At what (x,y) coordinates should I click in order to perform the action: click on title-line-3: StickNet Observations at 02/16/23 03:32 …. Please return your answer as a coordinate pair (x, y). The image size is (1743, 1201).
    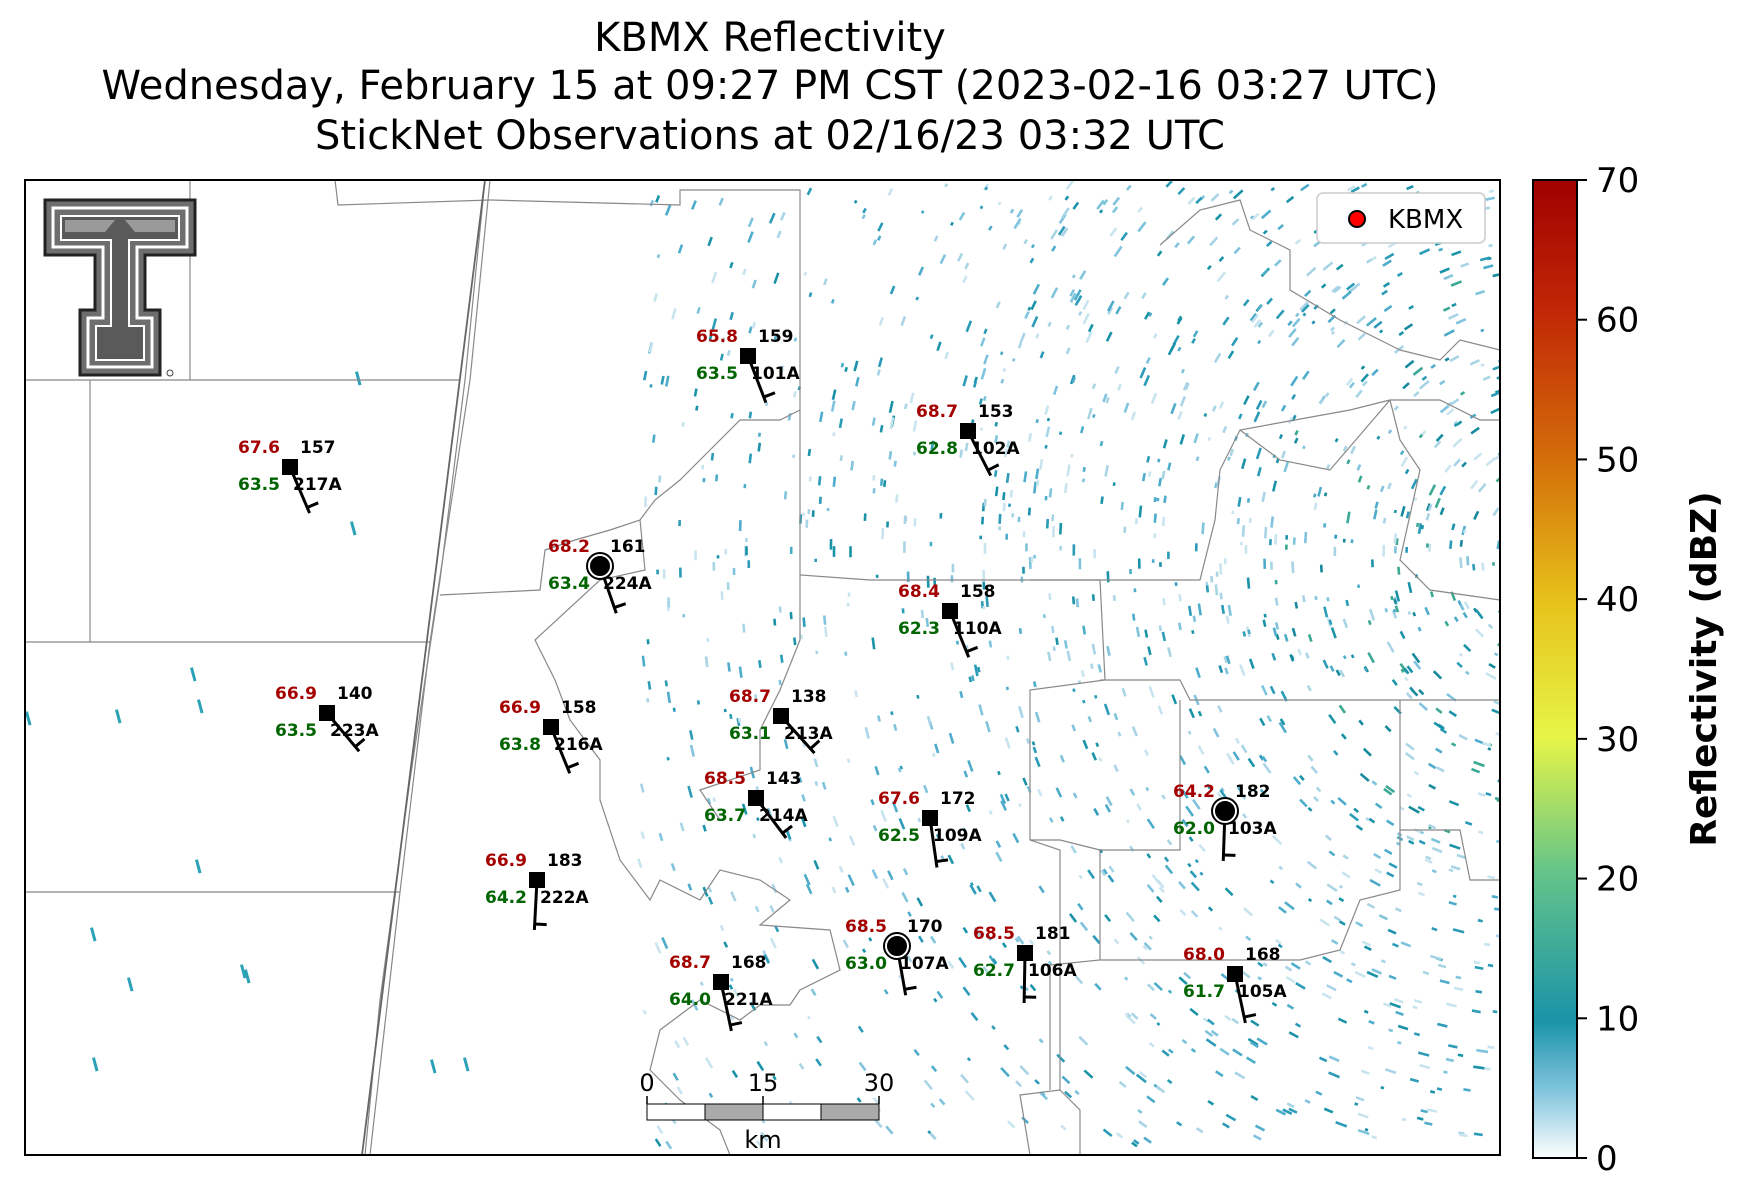
    Looking at the image, I should click on (770, 136).